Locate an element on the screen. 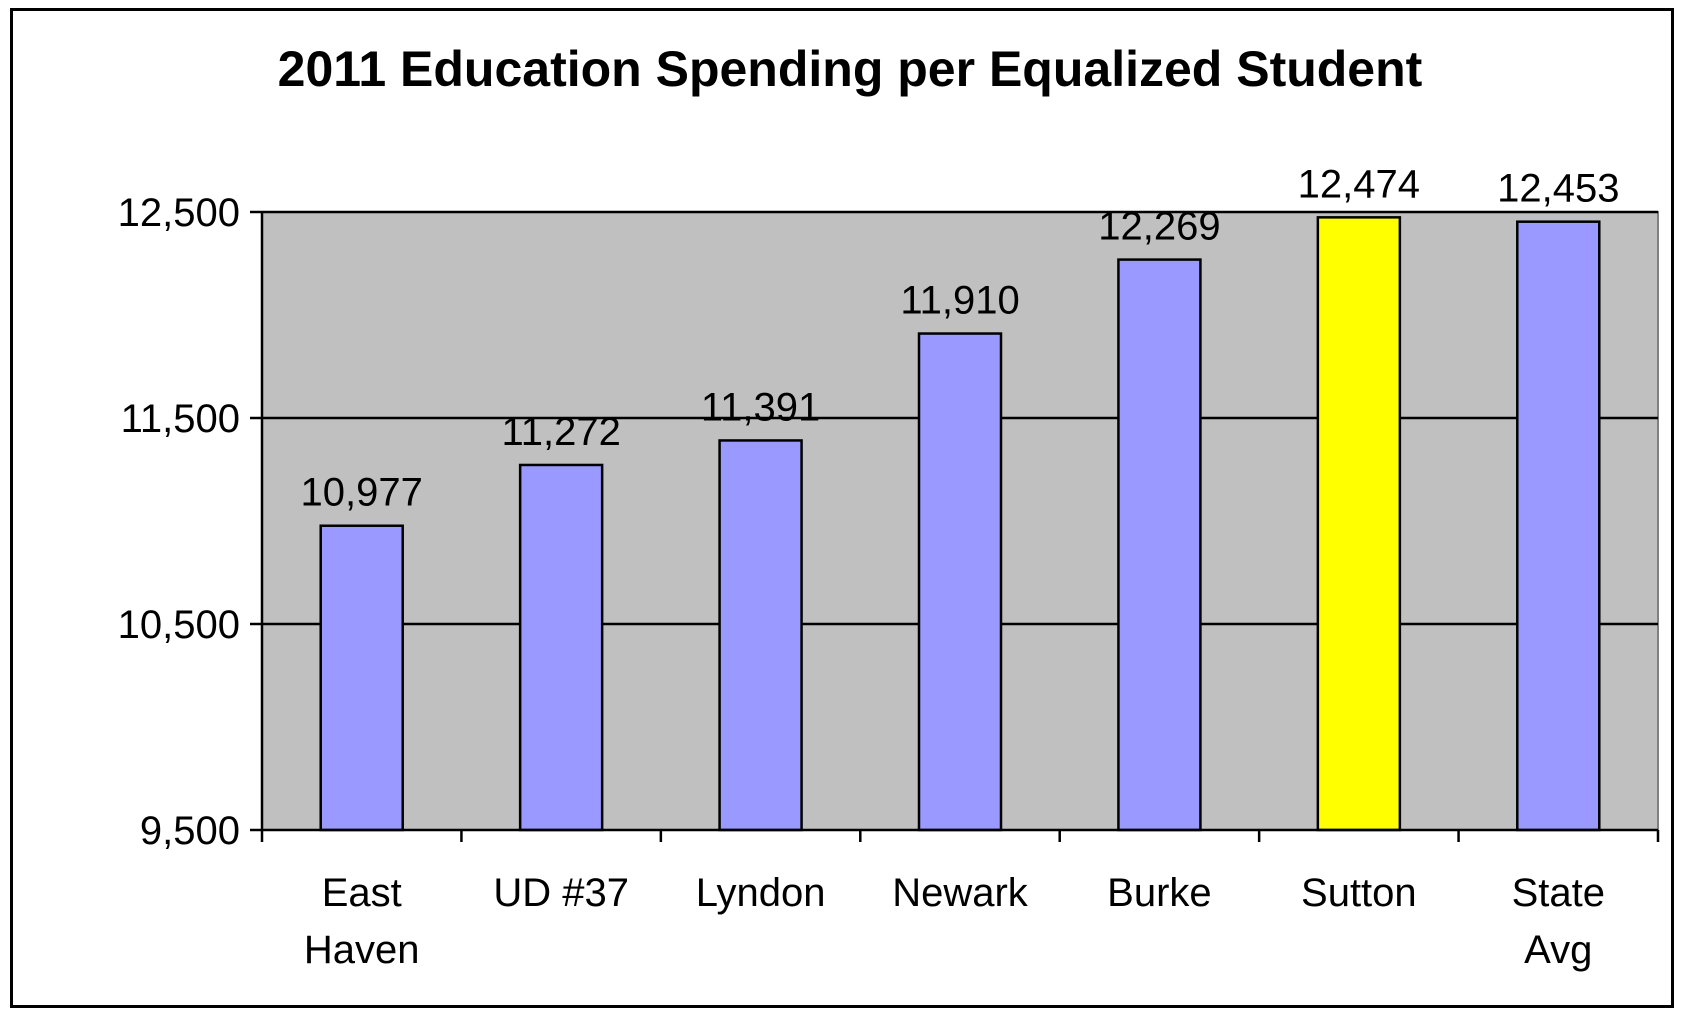 This screenshot has width=1688, height=1014. x-tick-label: Burke is located at coordinates (1159, 893).